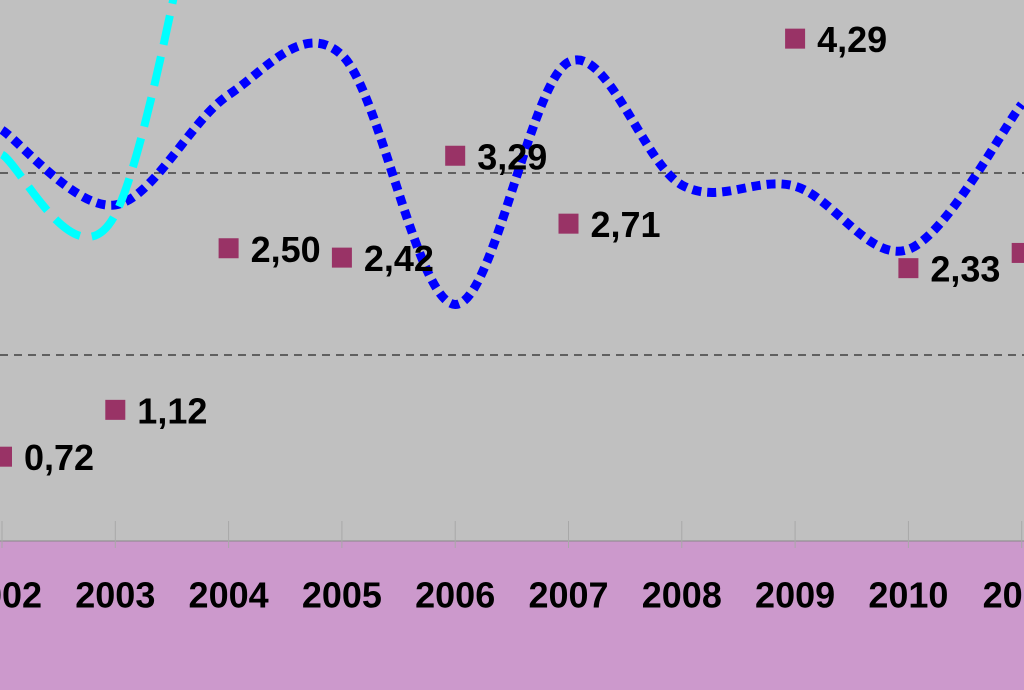 The width and height of the screenshot is (1024, 690). Describe the element at coordinates (908, 595) in the screenshot. I see `x-tick-label: 2010` at that location.